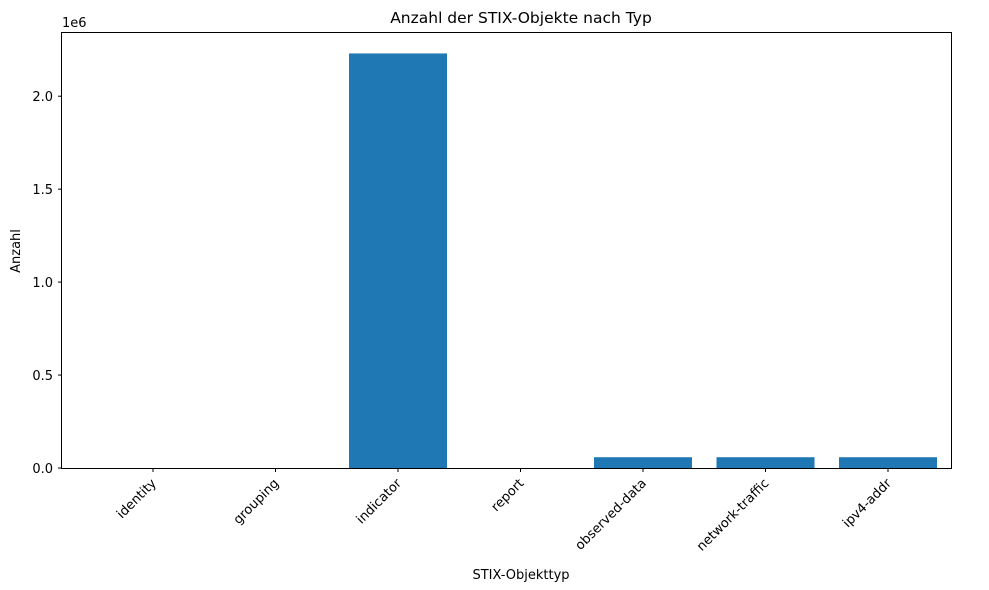  What do you see at coordinates (888, 462) in the screenshot?
I see `bar-ipv4-addr` at bounding box center [888, 462].